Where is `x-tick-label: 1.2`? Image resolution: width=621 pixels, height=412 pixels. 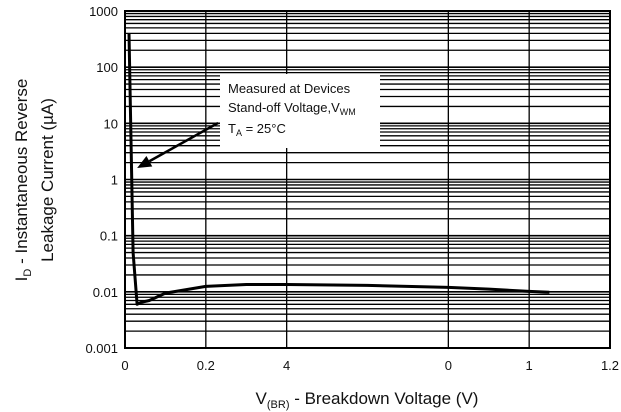 x-tick-label: 1.2 is located at coordinates (610, 365).